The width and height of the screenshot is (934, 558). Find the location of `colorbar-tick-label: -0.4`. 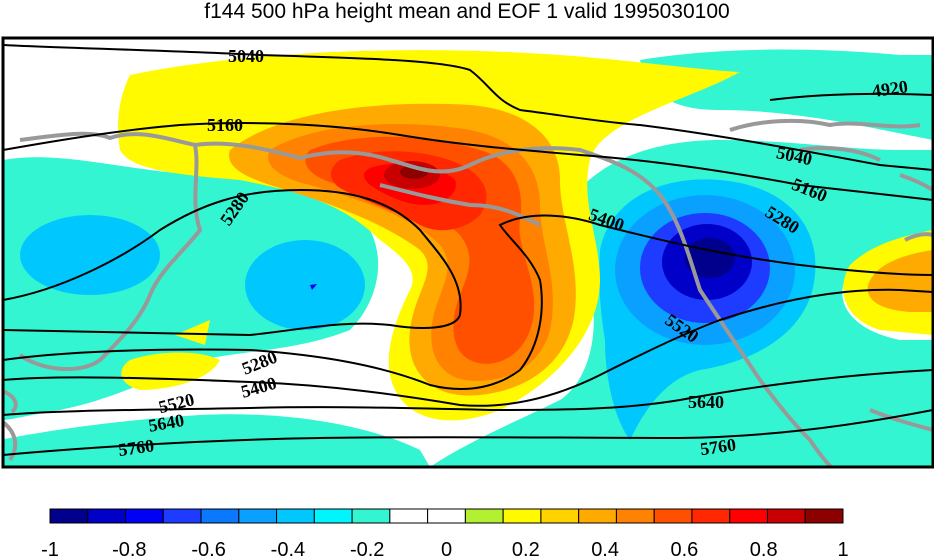

colorbar-tick-label: -0.4 is located at coordinates (288, 548).